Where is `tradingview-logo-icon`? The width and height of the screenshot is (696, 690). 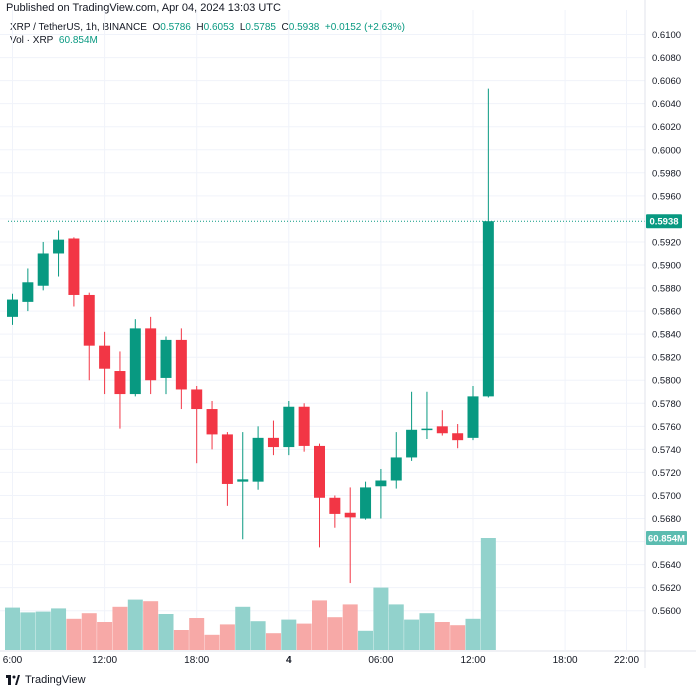
tradingview-logo-icon is located at coordinates (13, 680).